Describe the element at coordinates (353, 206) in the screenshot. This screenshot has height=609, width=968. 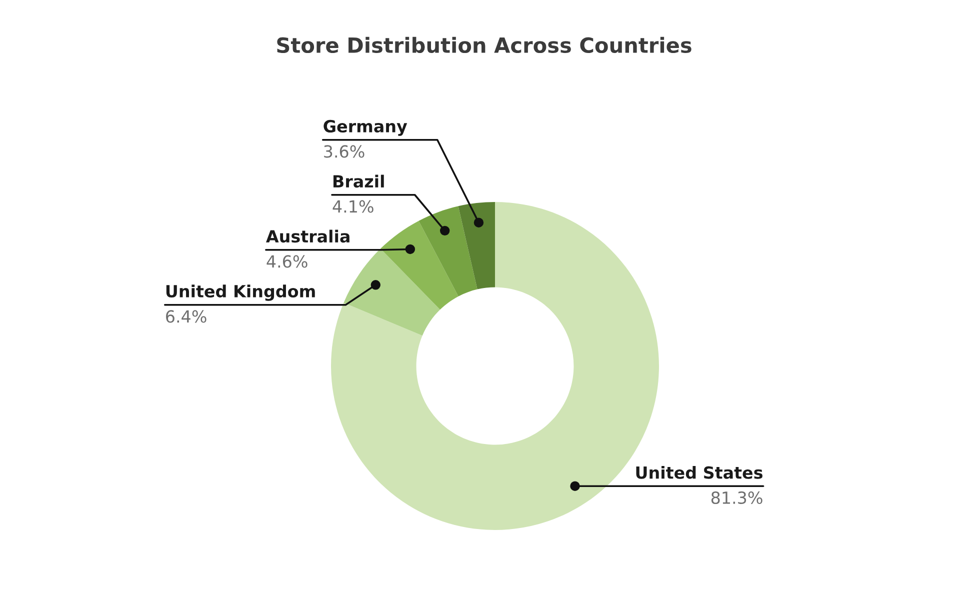
I see `data-label: 4.1%` at that location.